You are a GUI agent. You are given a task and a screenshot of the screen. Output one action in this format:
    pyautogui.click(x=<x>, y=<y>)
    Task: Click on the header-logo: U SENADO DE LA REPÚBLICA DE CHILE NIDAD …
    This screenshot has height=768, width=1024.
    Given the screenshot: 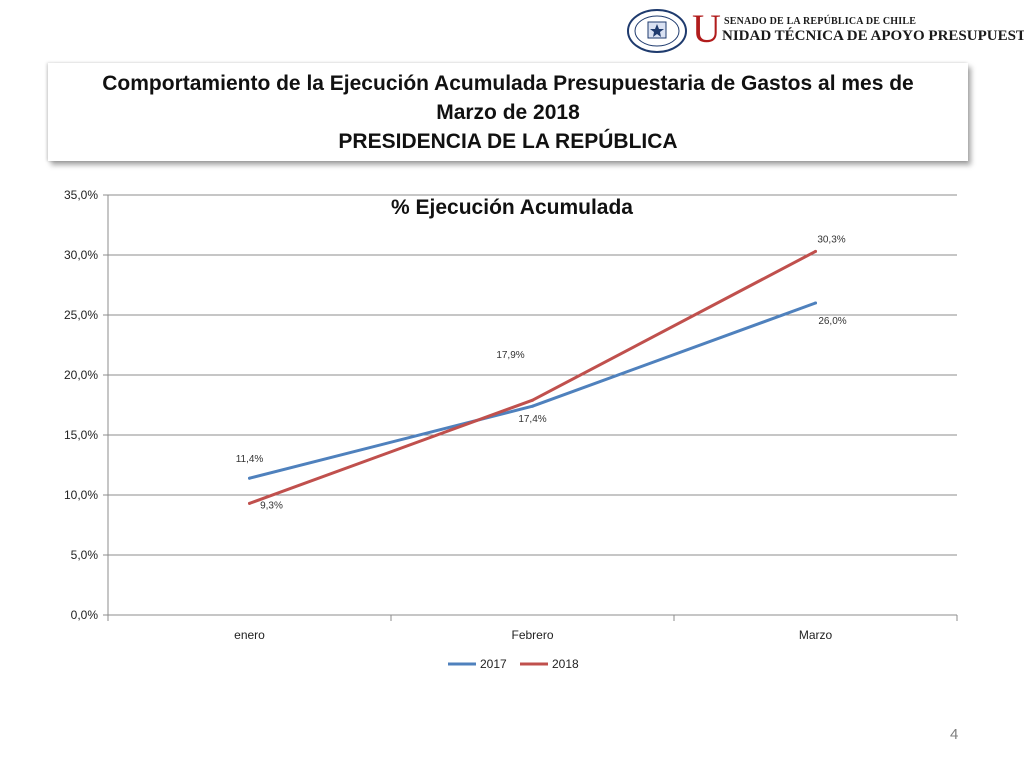 What is the action you would take?
    pyautogui.click(x=825, y=31)
    